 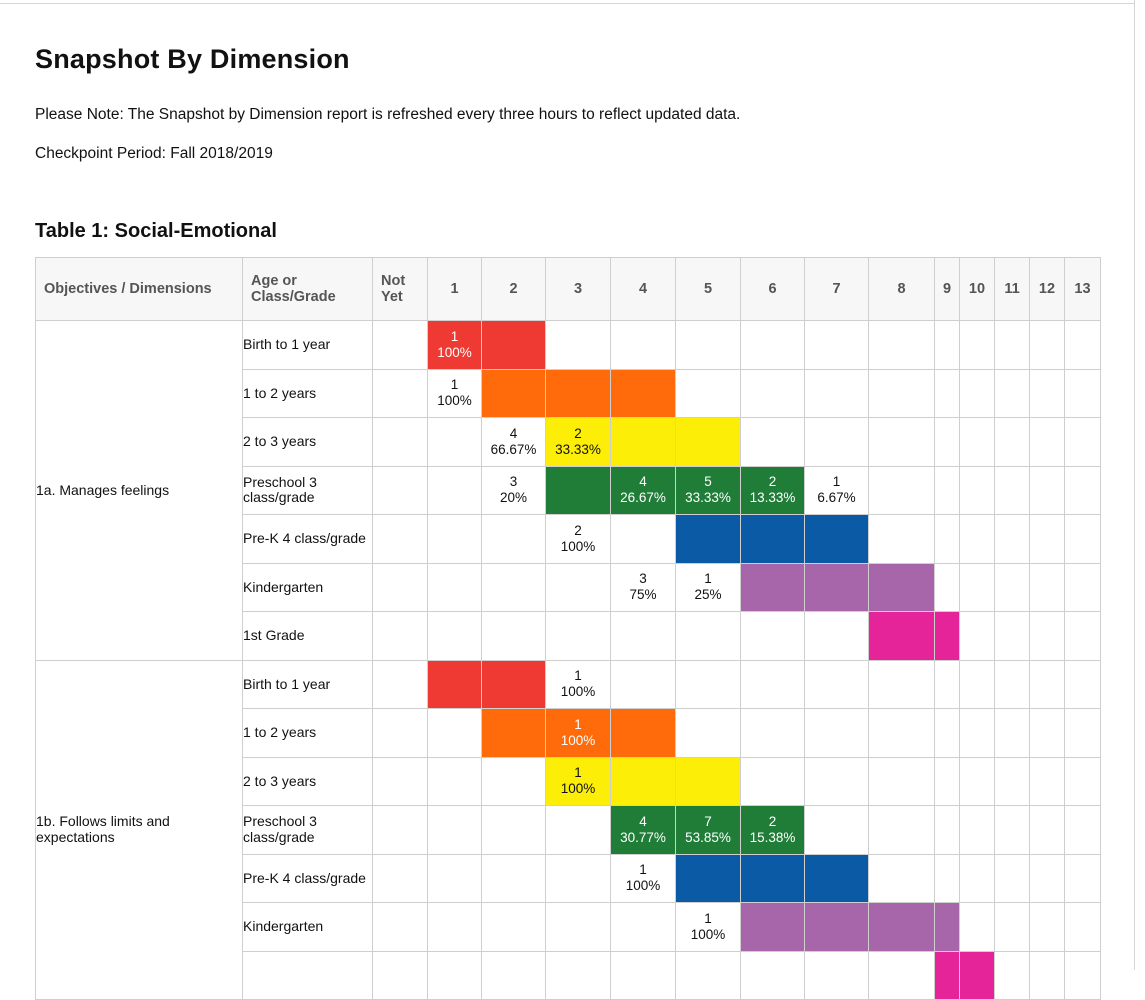 I want to click on level-1-cell: 1 100%, so click(x=454, y=393).